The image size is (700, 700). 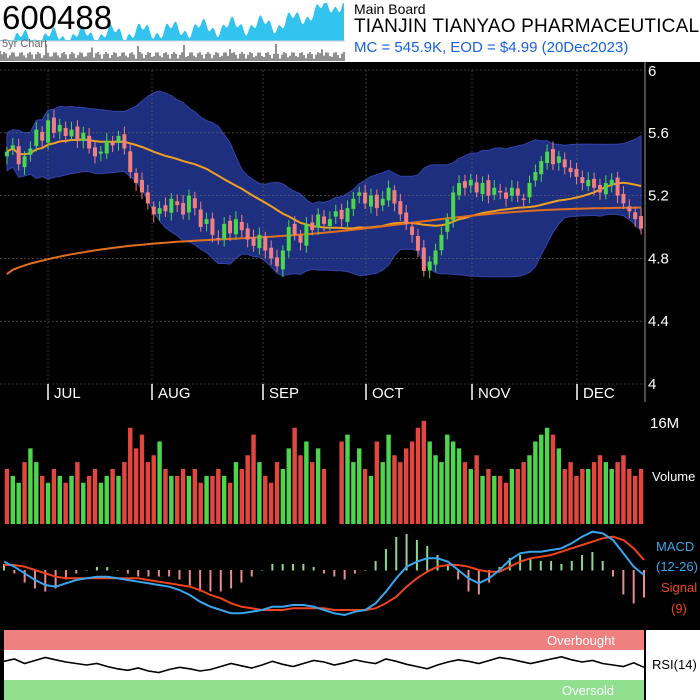 I want to click on price-tick-label: 4.8, so click(x=658, y=258).